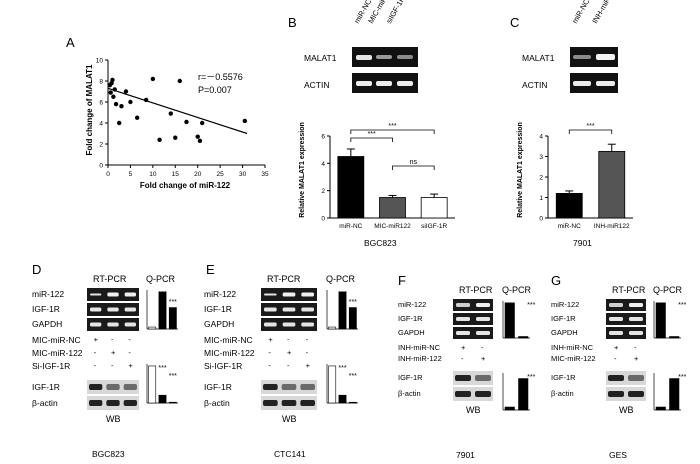 The width and height of the screenshot is (700, 464). Describe the element at coordinates (215, 90) in the screenshot. I see `scatter-p-annotation: P=0.007` at that location.